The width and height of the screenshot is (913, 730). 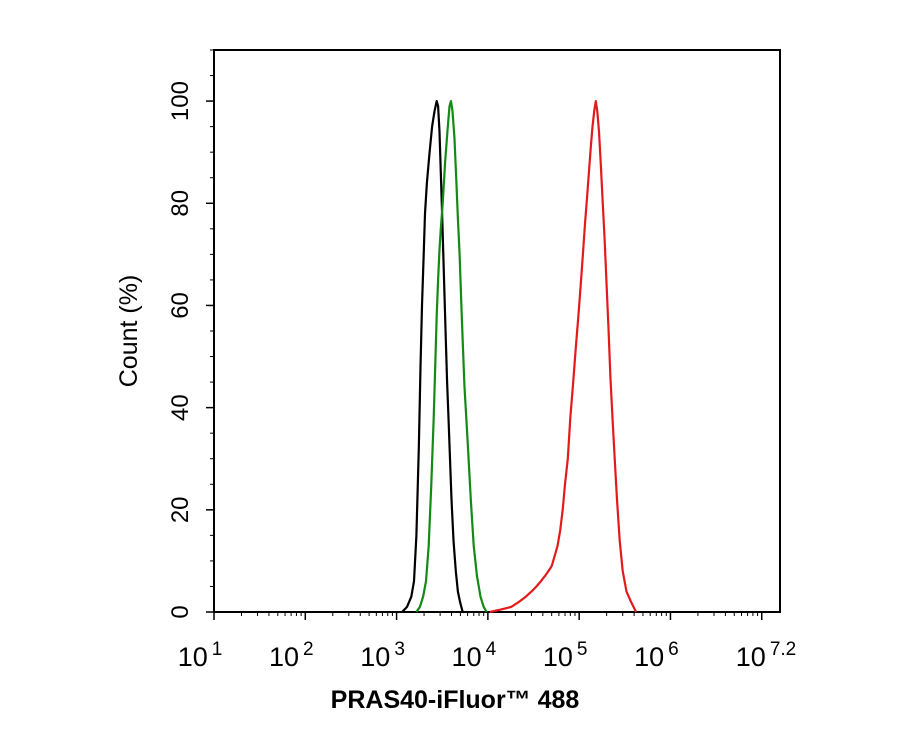 I want to click on x-tick-label: 10 6, so click(x=656, y=655).